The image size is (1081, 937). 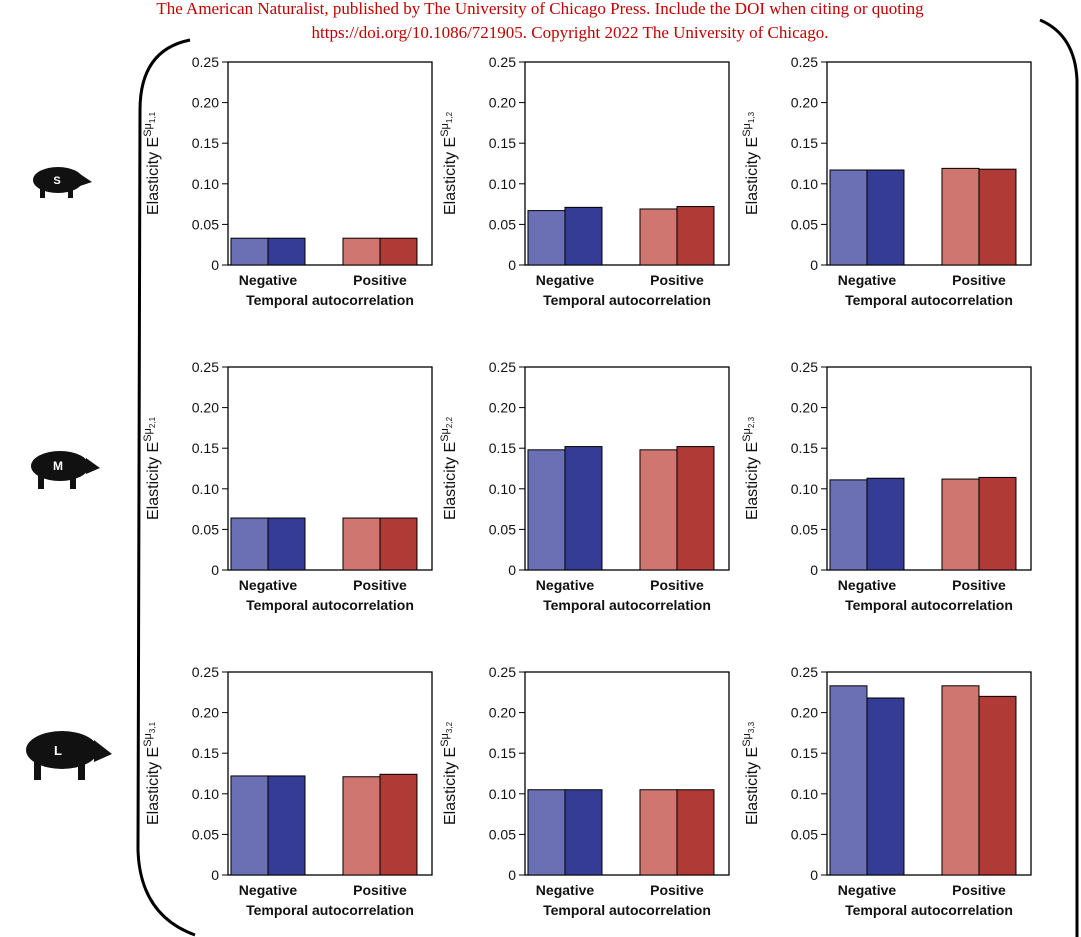 I want to click on y-axis-label-sub: 3,2, so click(x=449, y=727).